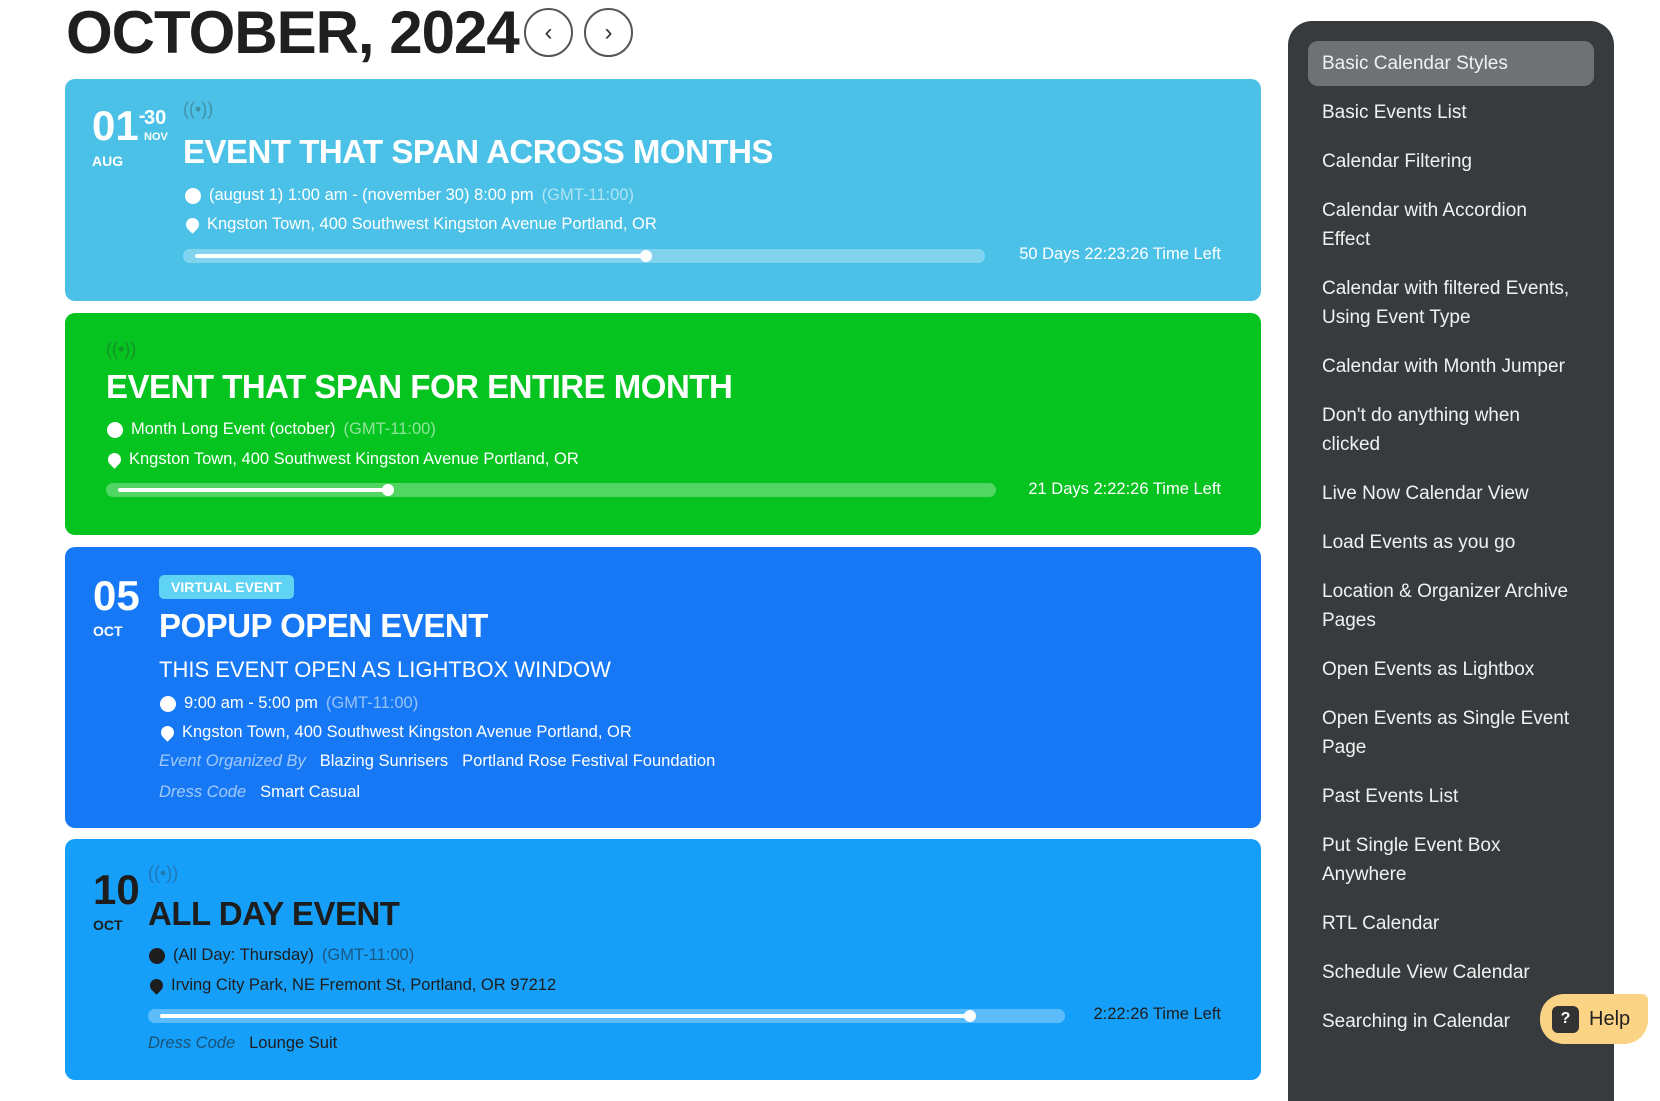  I want to click on sidebar-item: Live Now Calendar View, so click(1425, 493).